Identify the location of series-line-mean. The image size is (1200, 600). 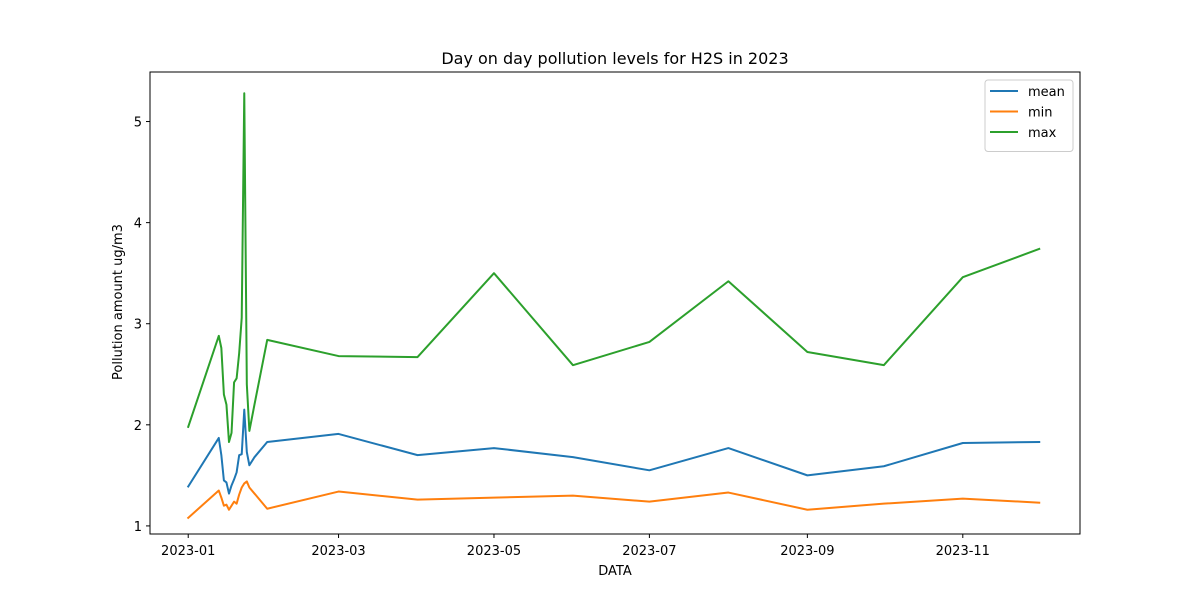
(613, 451).